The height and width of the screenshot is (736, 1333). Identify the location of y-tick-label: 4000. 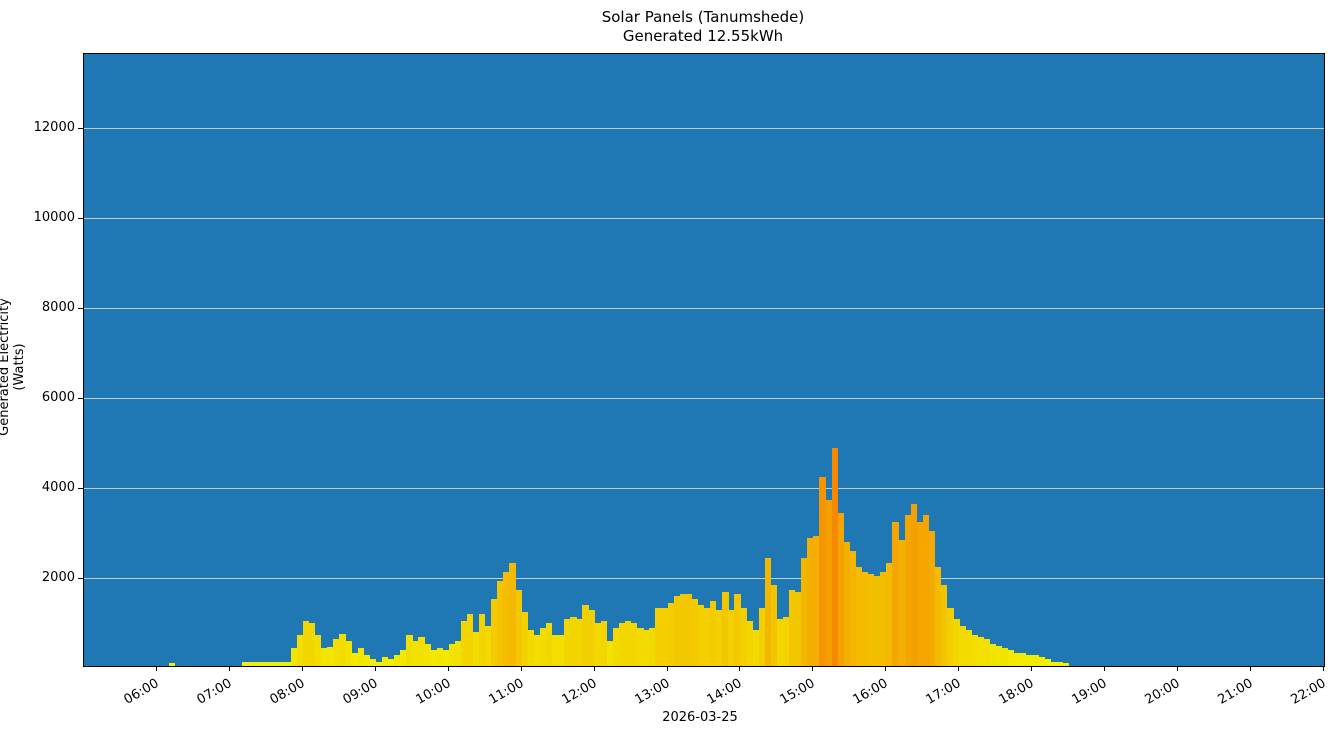
(58, 488).